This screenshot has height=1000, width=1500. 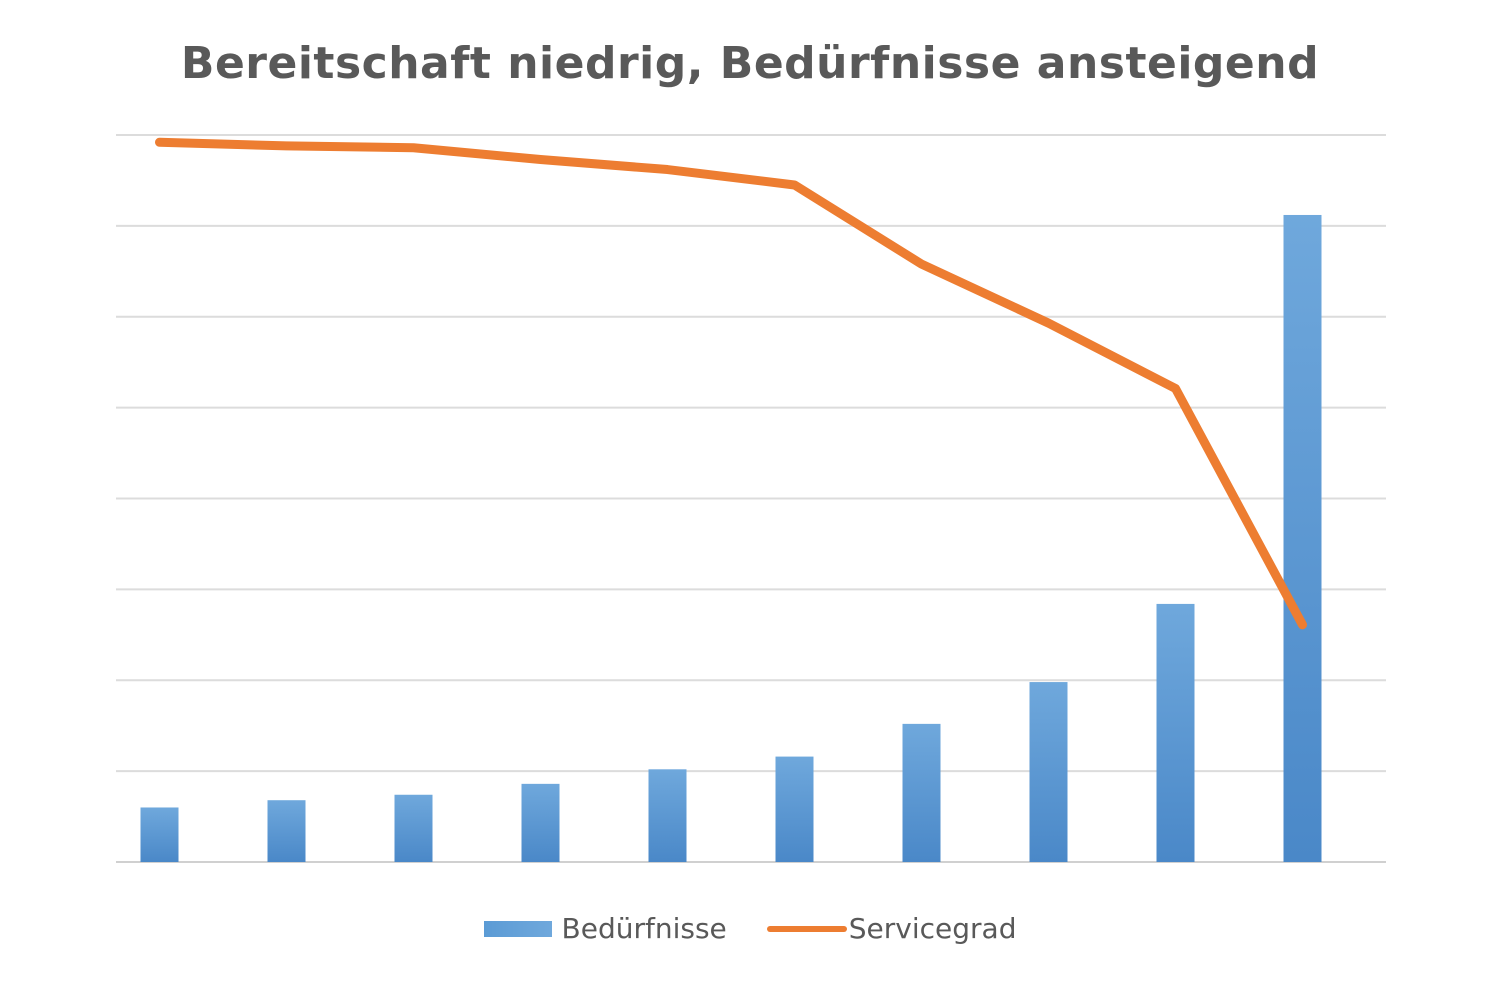 What do you see at coordinates (517, 928) in the screenshot?
I see `legend-swatch-bar` at bounding box center [517, 928].